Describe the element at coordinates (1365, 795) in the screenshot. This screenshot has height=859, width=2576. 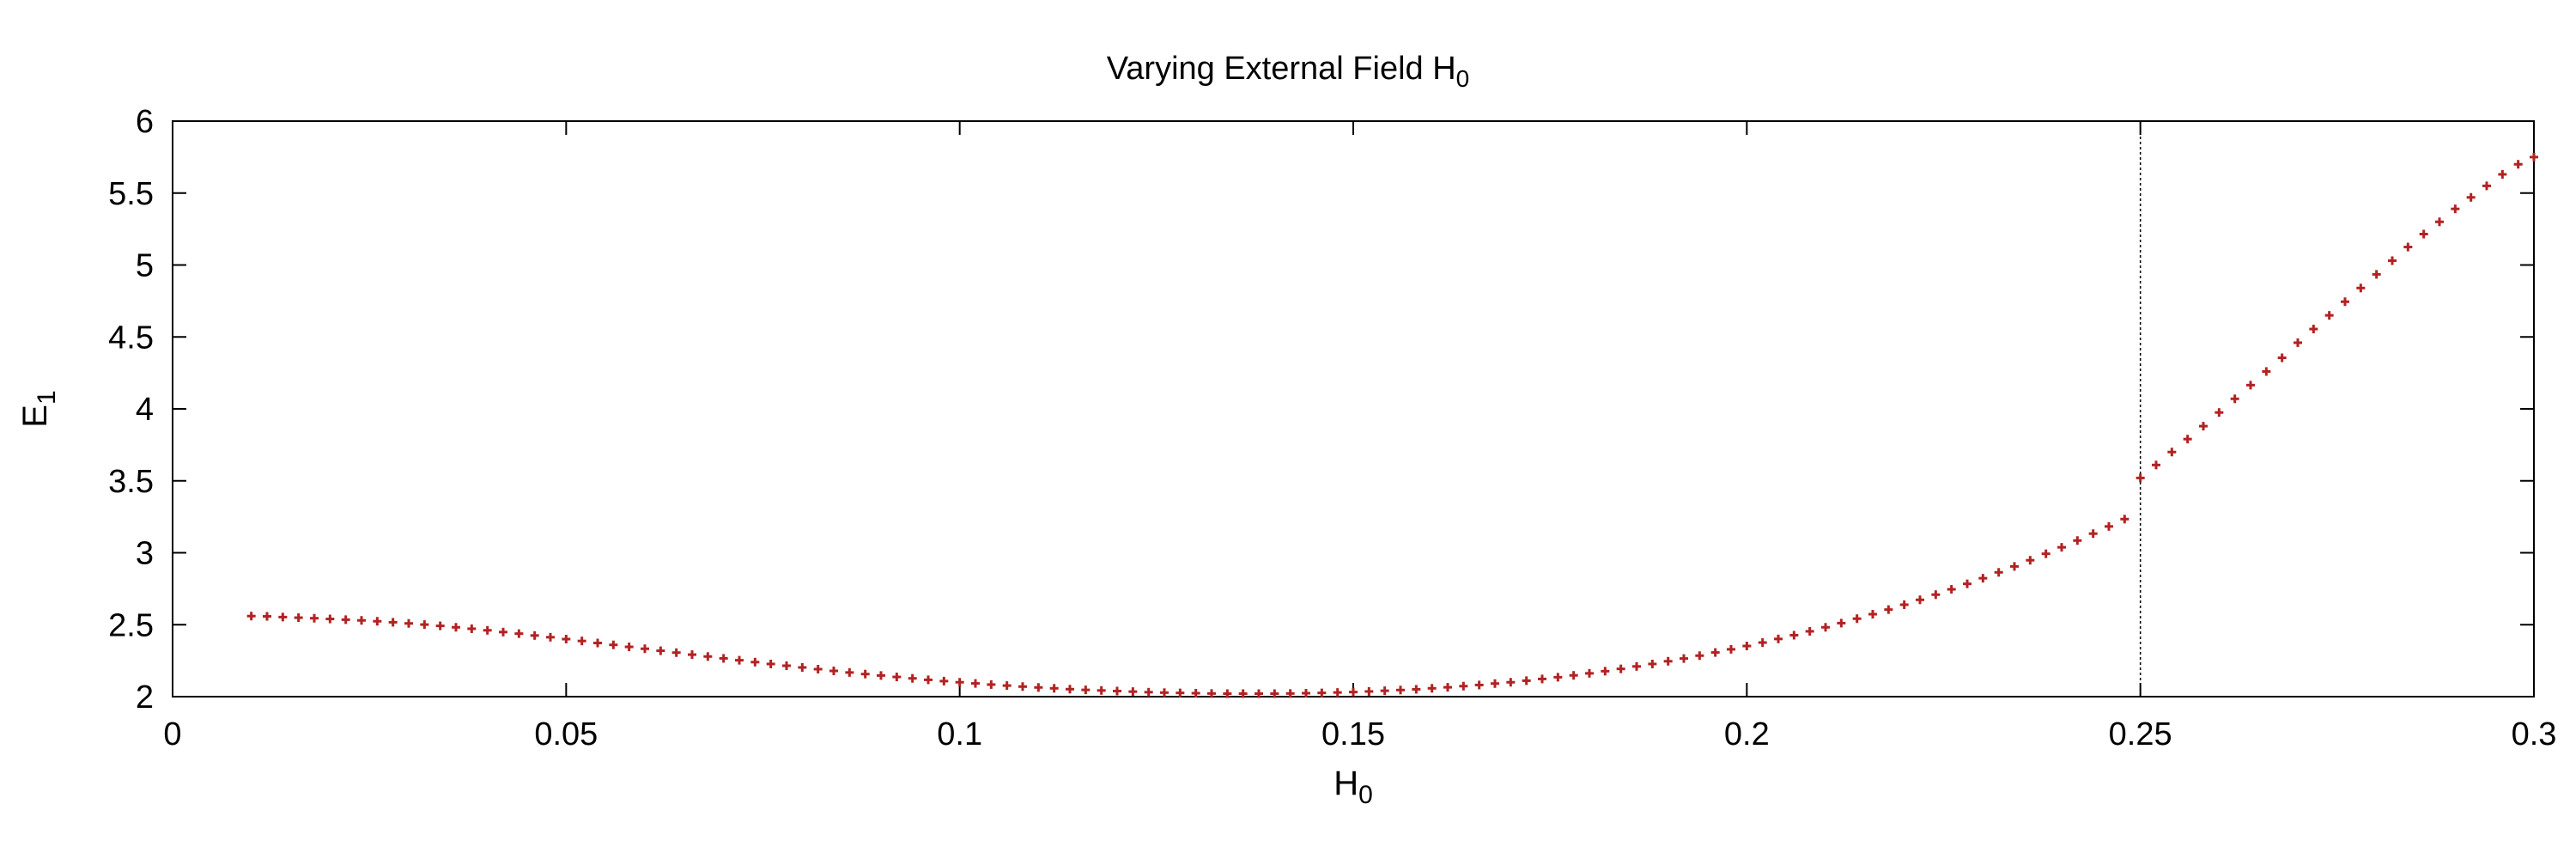
I see `x-axis-label-subscript: 0` at that location.